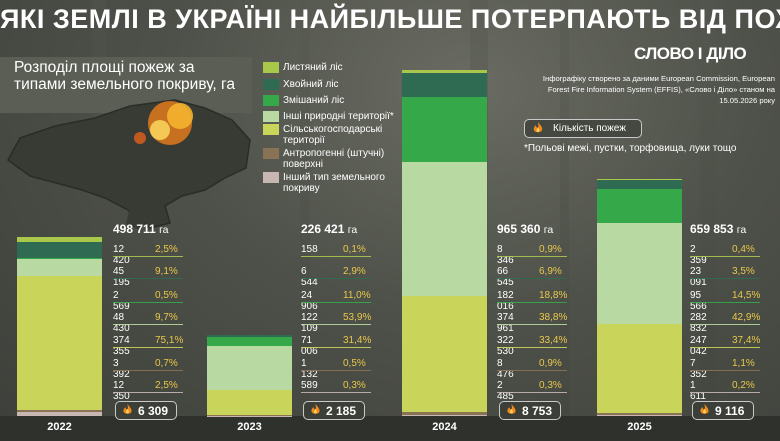 The width and height of the screenshot is (780, 441). What do you see at coordinates (136, 229) in the screenshot?
I see `total-value: 498 711` at bounding box center [136, 229].